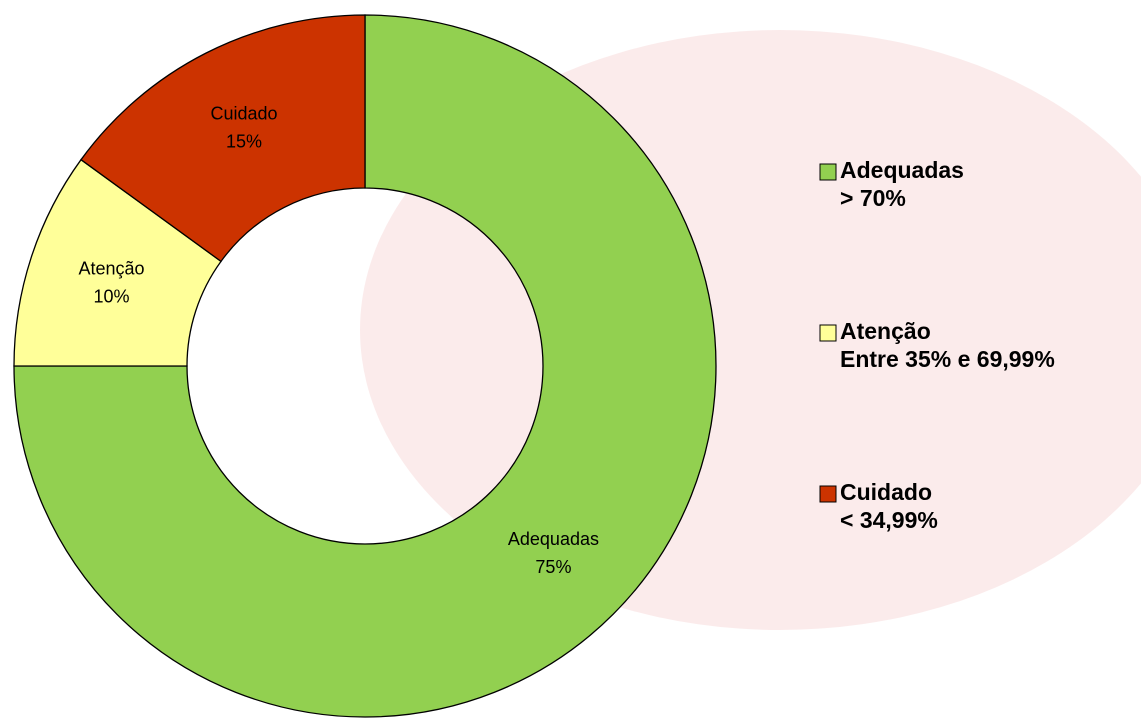  Describe the element at coordinates (886, 492) in the screenshot. I see `legend-label: Cuidado` at that location.